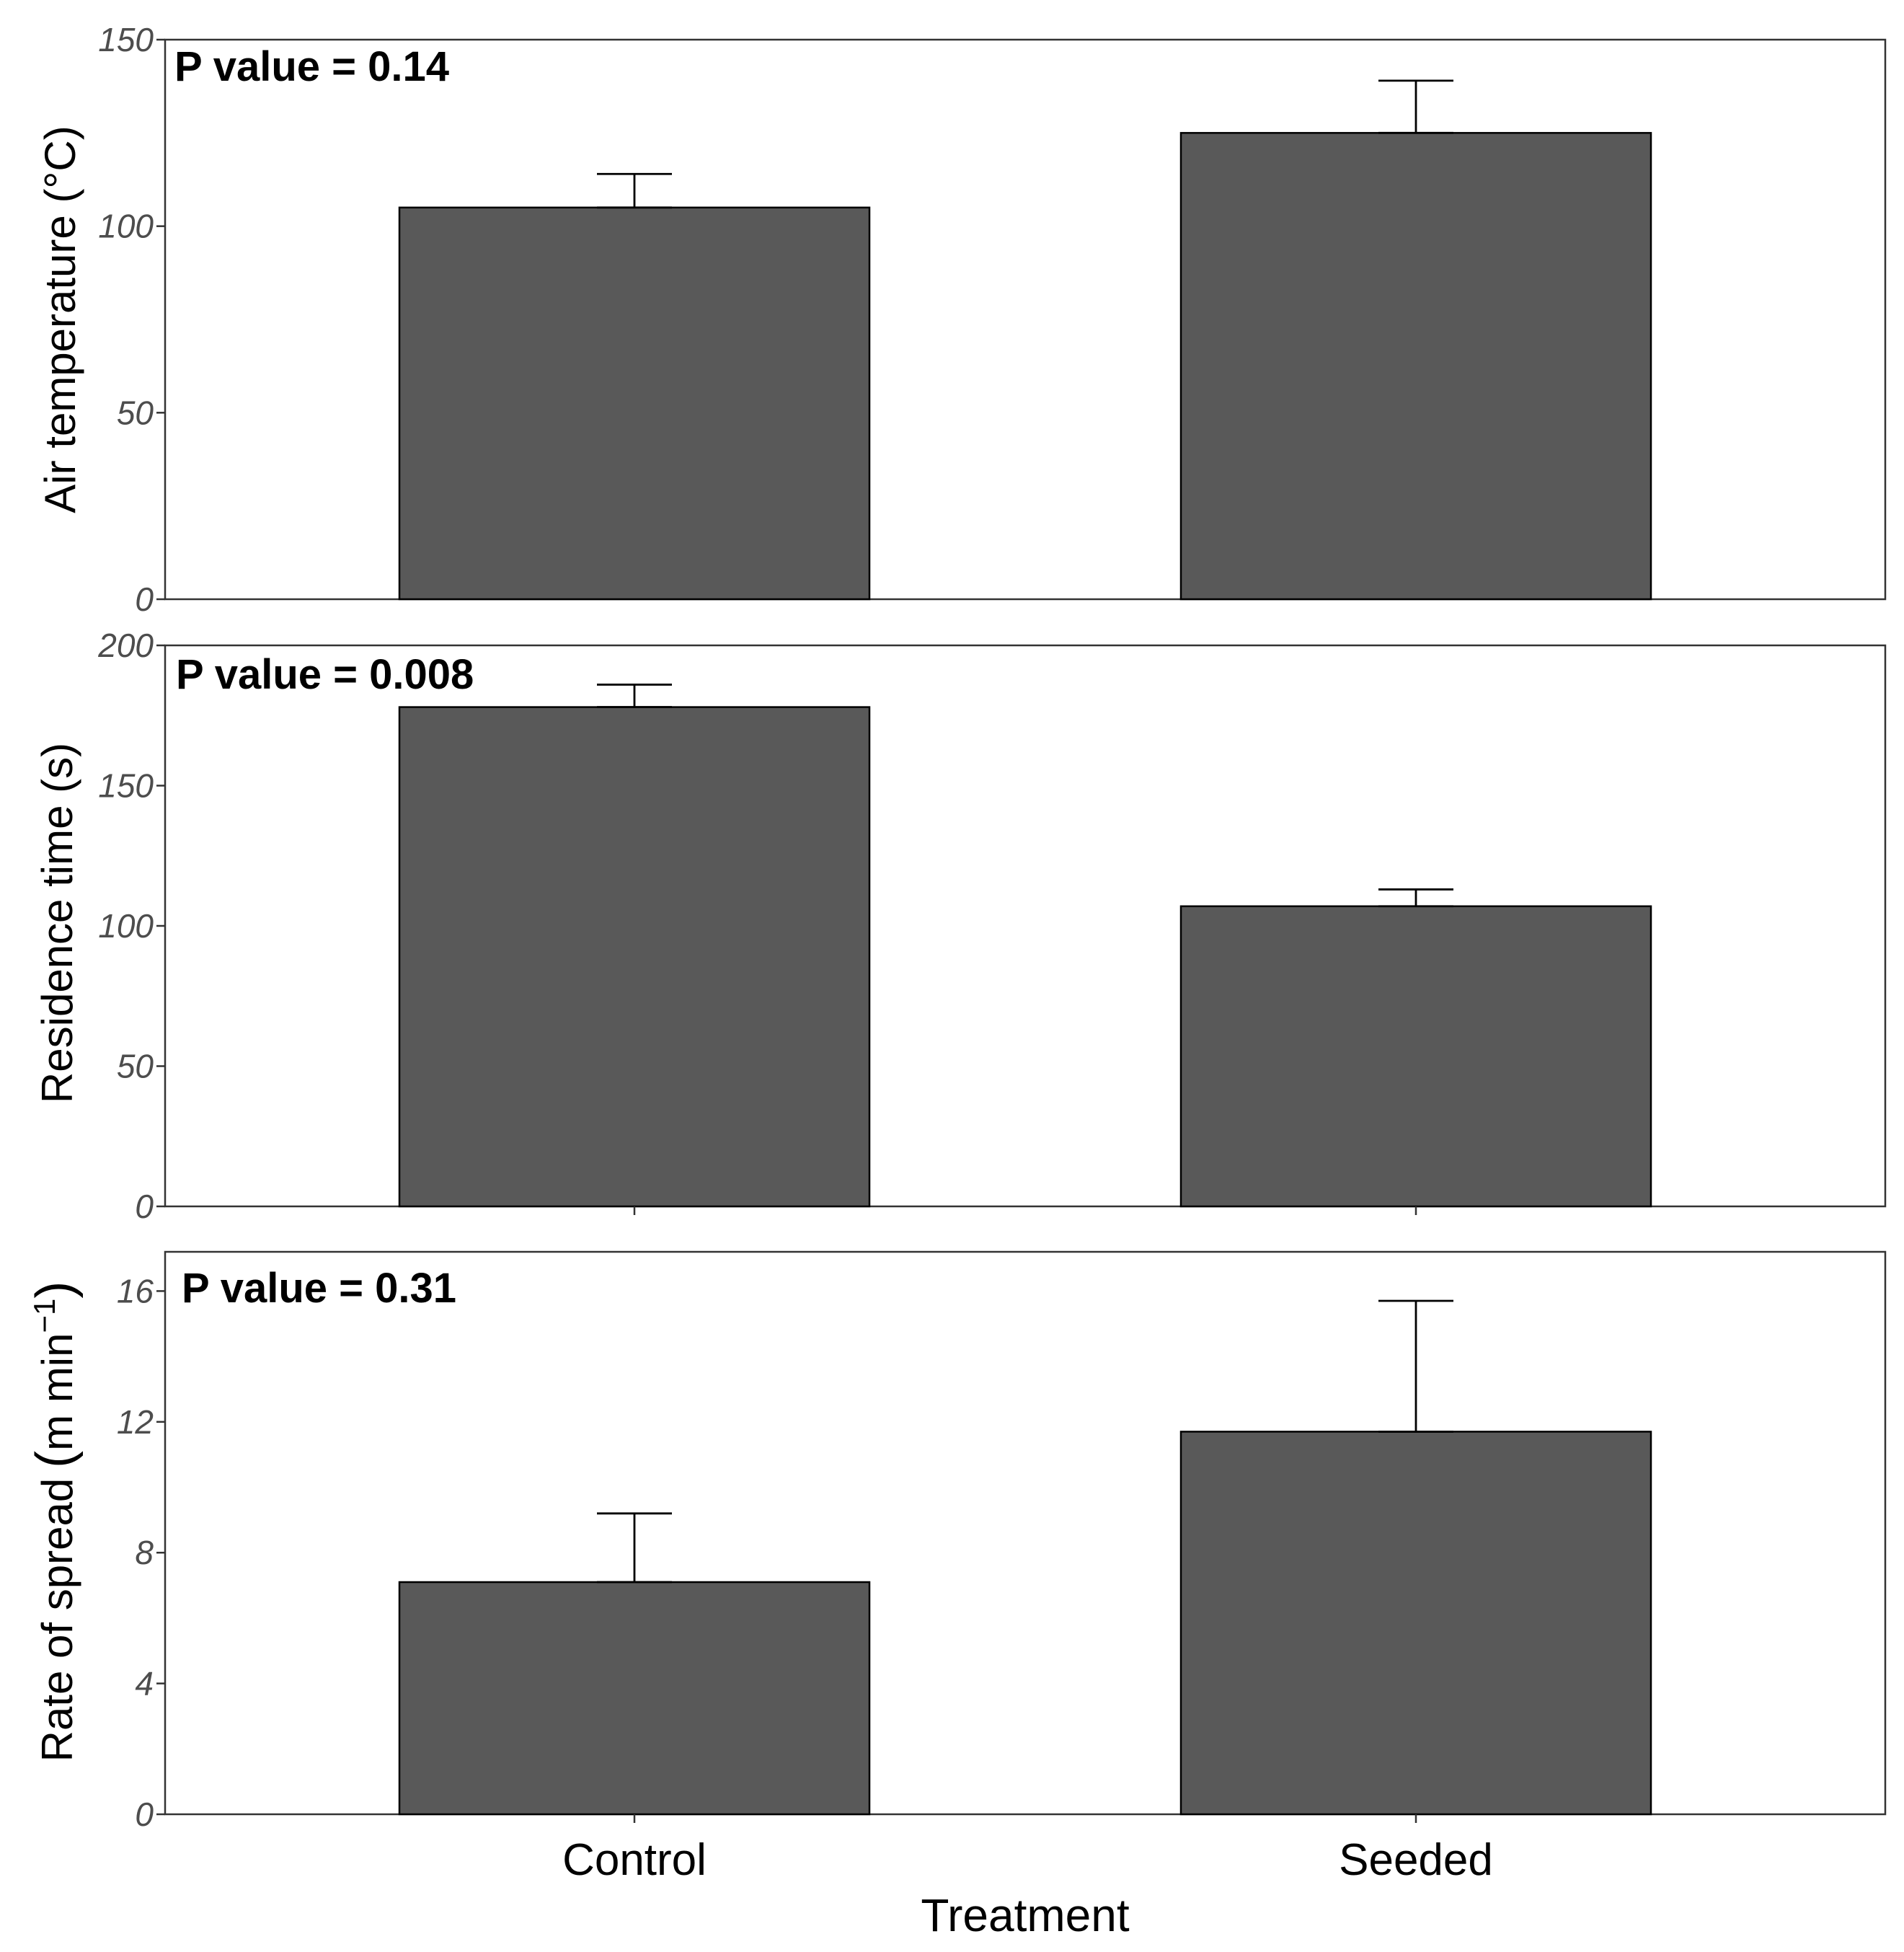  Describe the element at coordinates (57, 1620) in the screenshot. I see `y-axis-label-text: Rate of spread` at that location.